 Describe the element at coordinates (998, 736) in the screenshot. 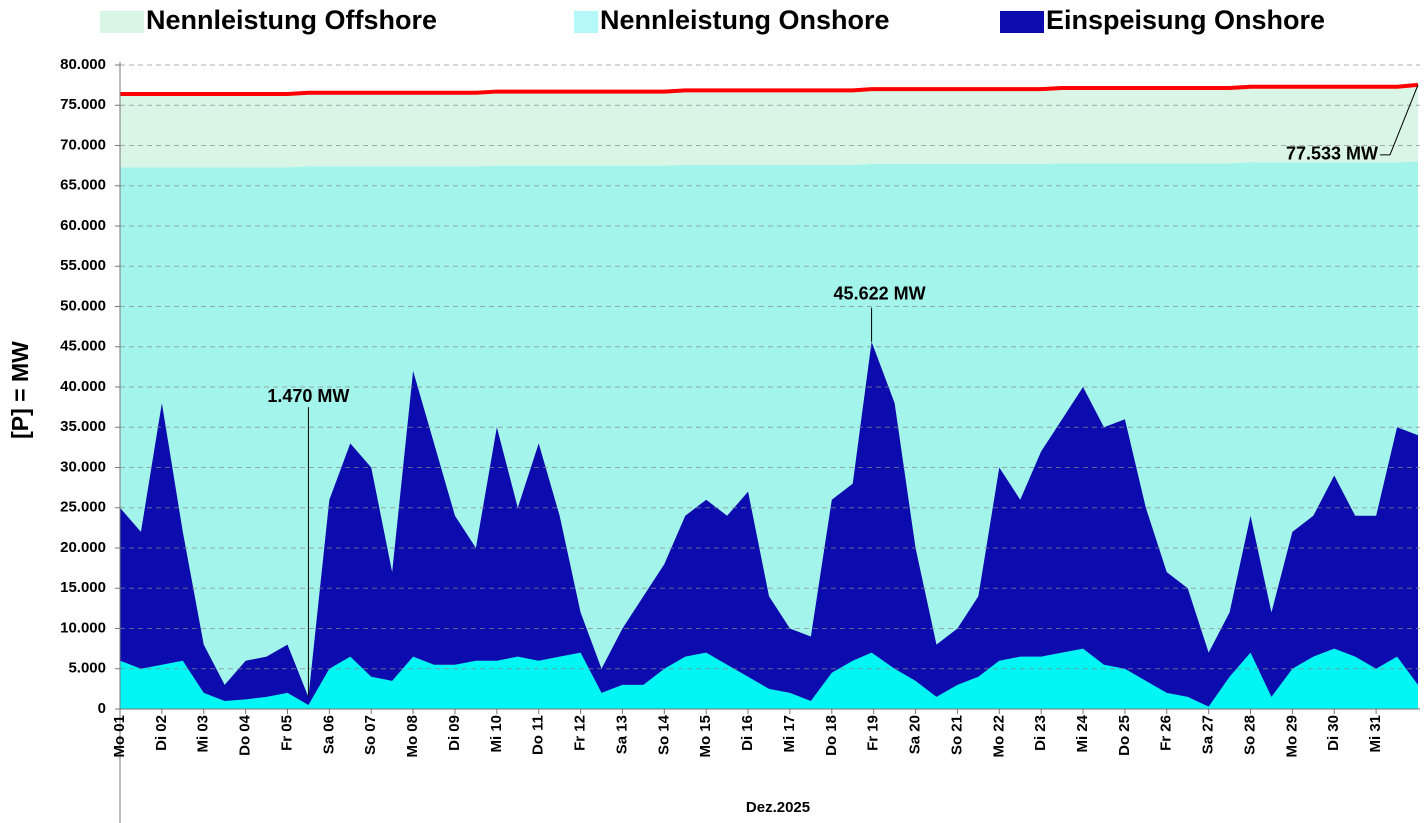

I see `x-tick-label: Mo 22` at that location.